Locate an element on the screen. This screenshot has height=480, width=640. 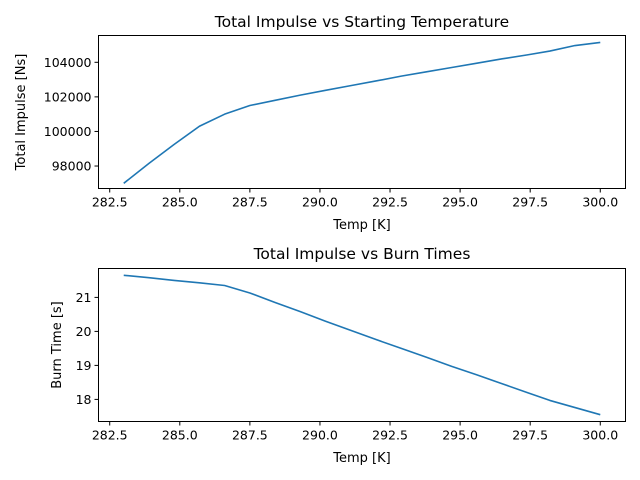
y-tick-label: 20 is located at coordinates (84, 331).